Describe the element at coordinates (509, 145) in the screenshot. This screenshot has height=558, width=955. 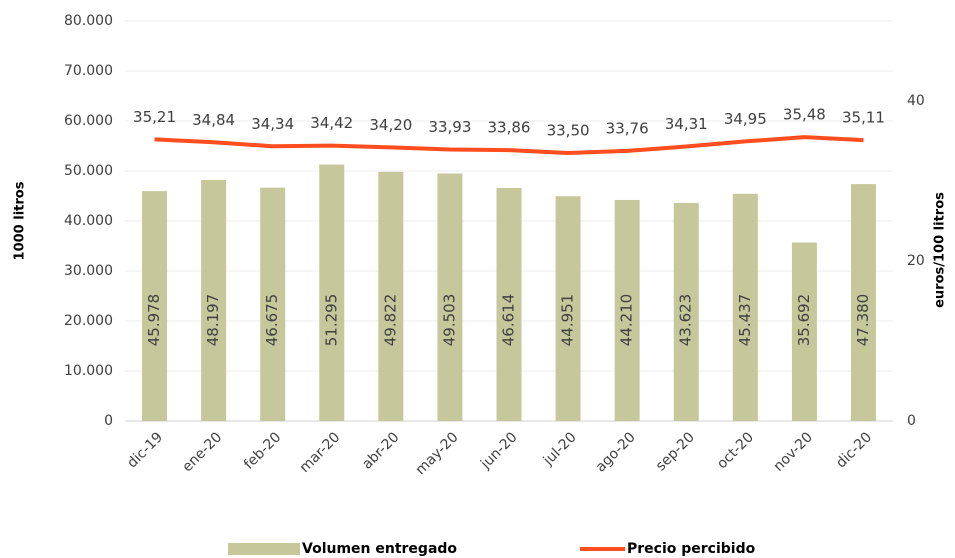
I see `line` at that location.